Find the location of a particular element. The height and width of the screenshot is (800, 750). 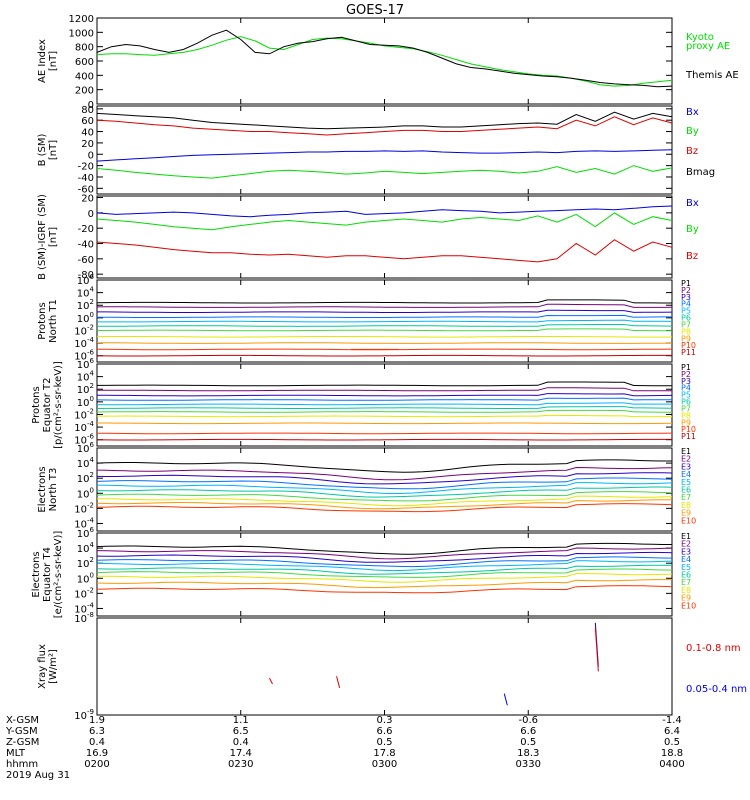

series-e8 is located at coordinates (385, 501).